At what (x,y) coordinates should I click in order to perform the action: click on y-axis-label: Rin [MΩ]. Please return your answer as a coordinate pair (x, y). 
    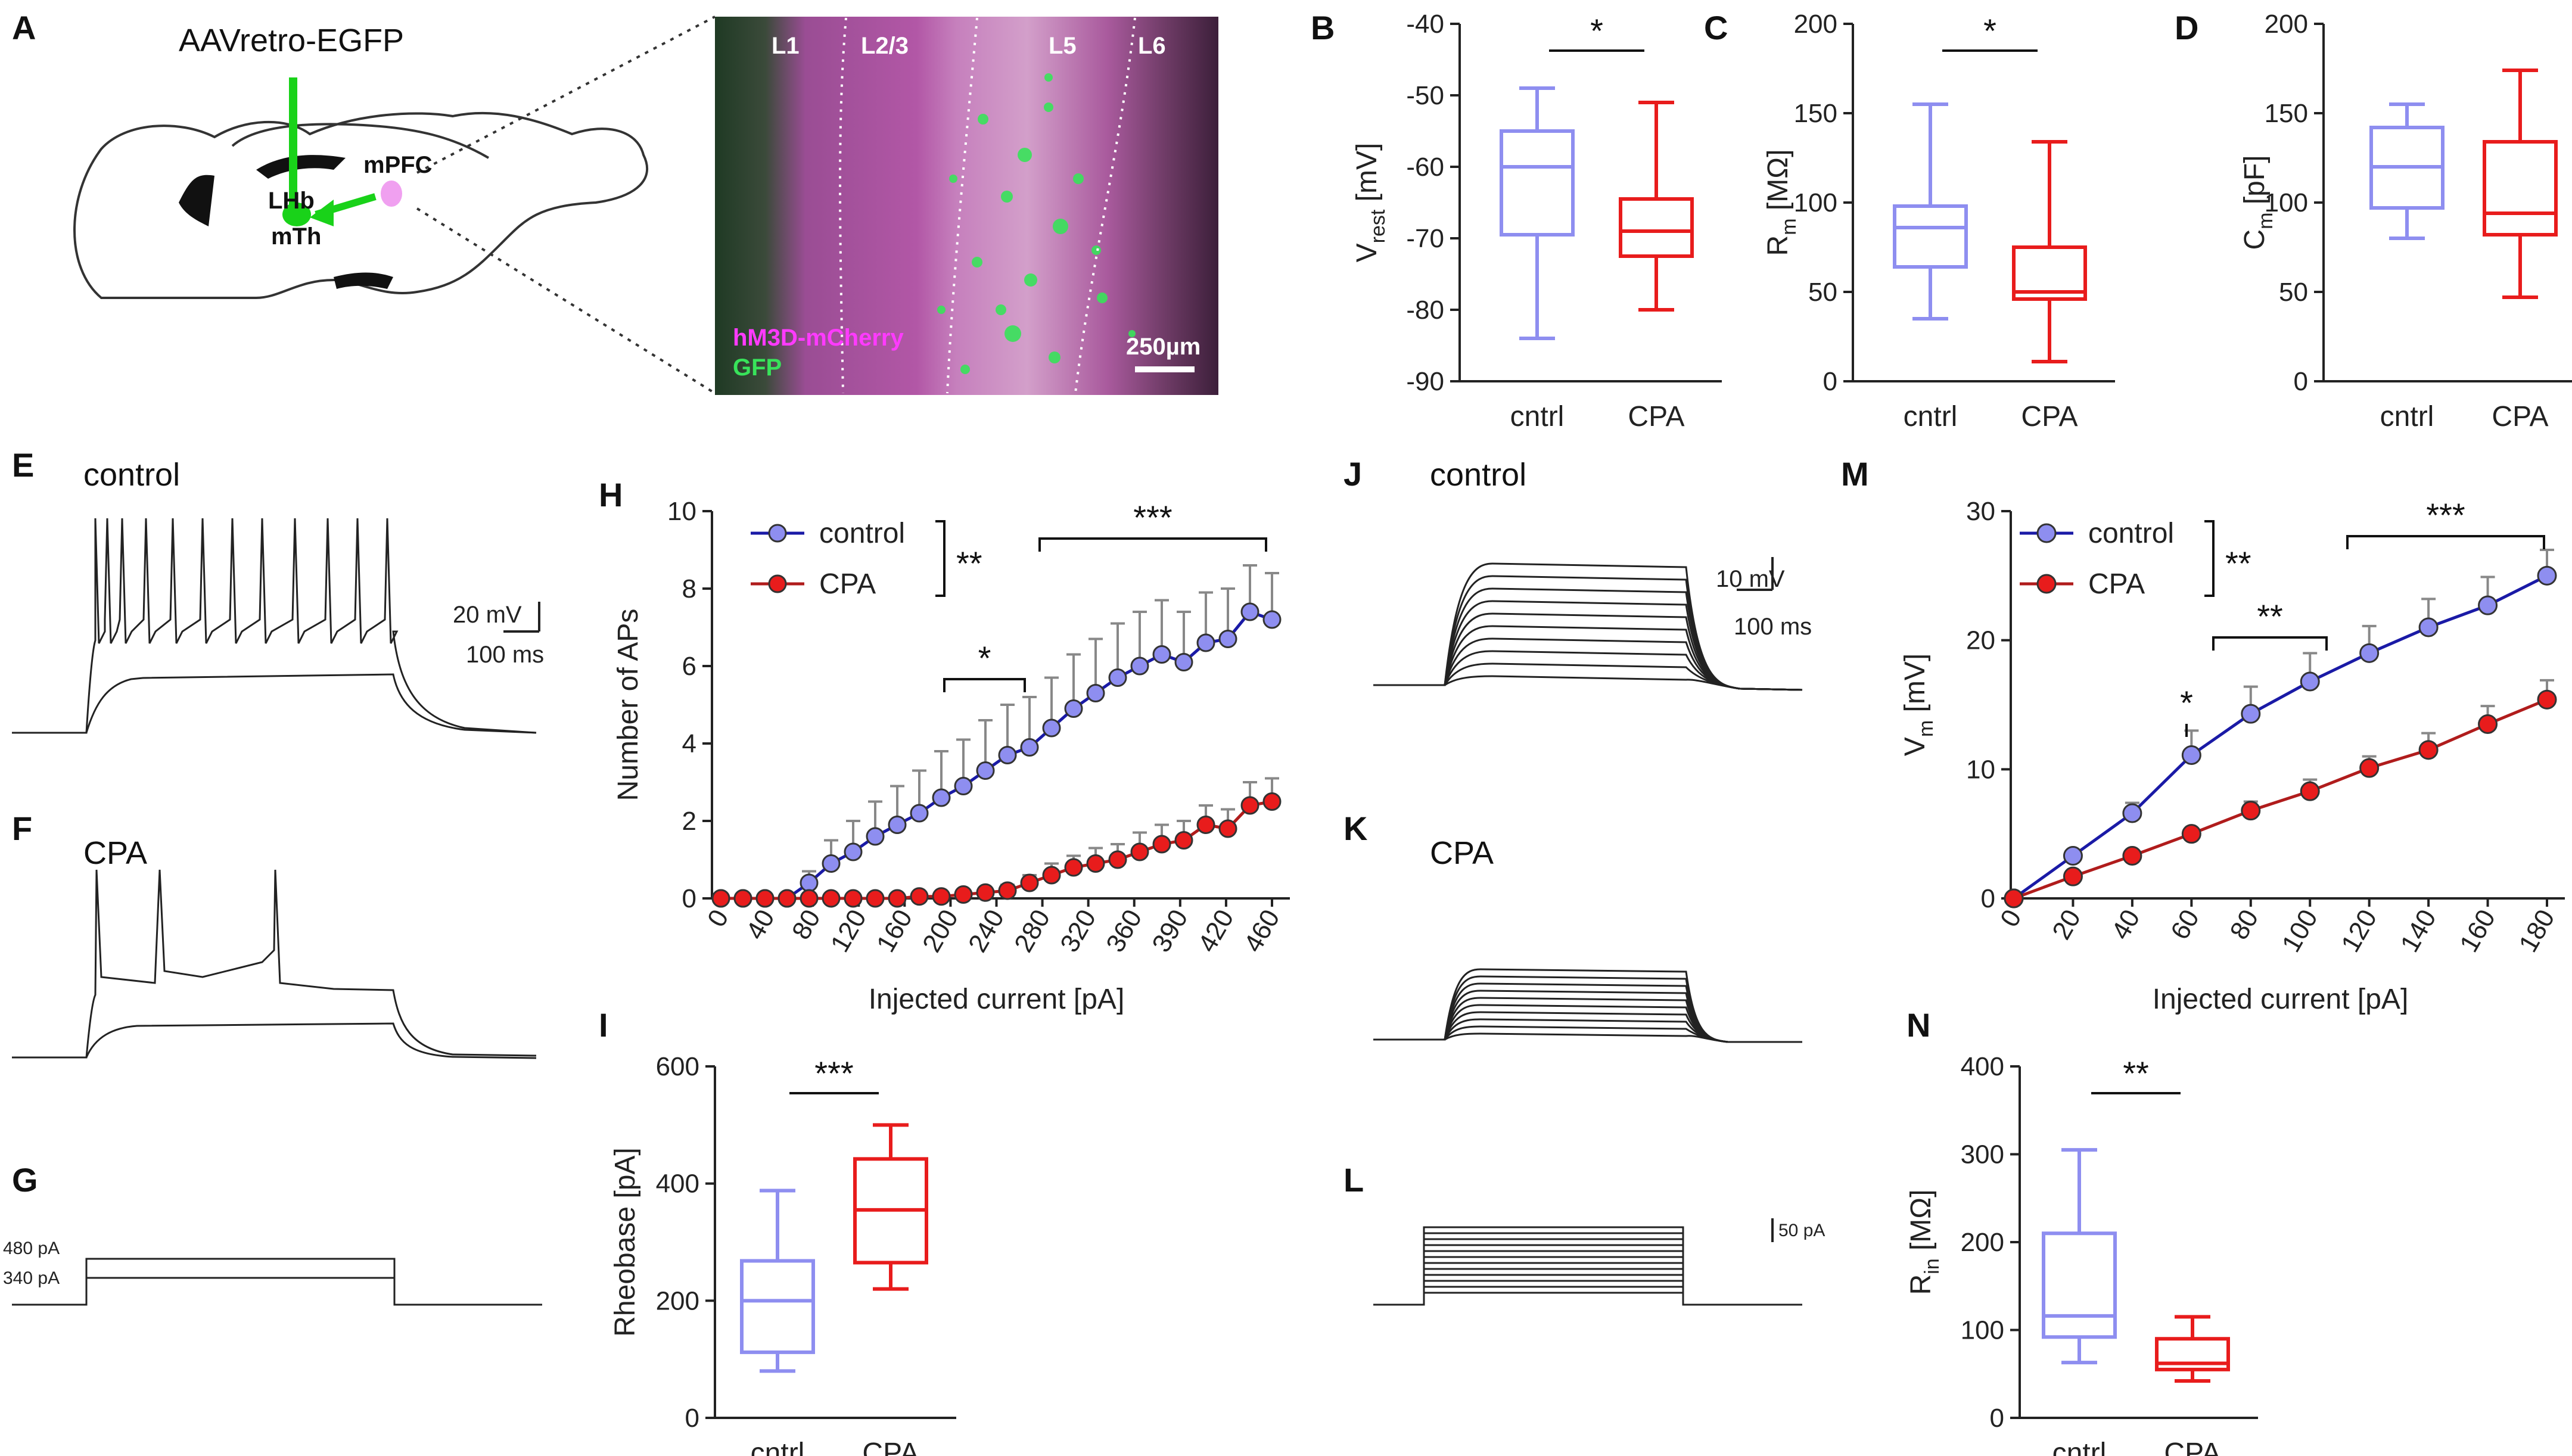
    Looking at the image, I should click on (1924, 1242).